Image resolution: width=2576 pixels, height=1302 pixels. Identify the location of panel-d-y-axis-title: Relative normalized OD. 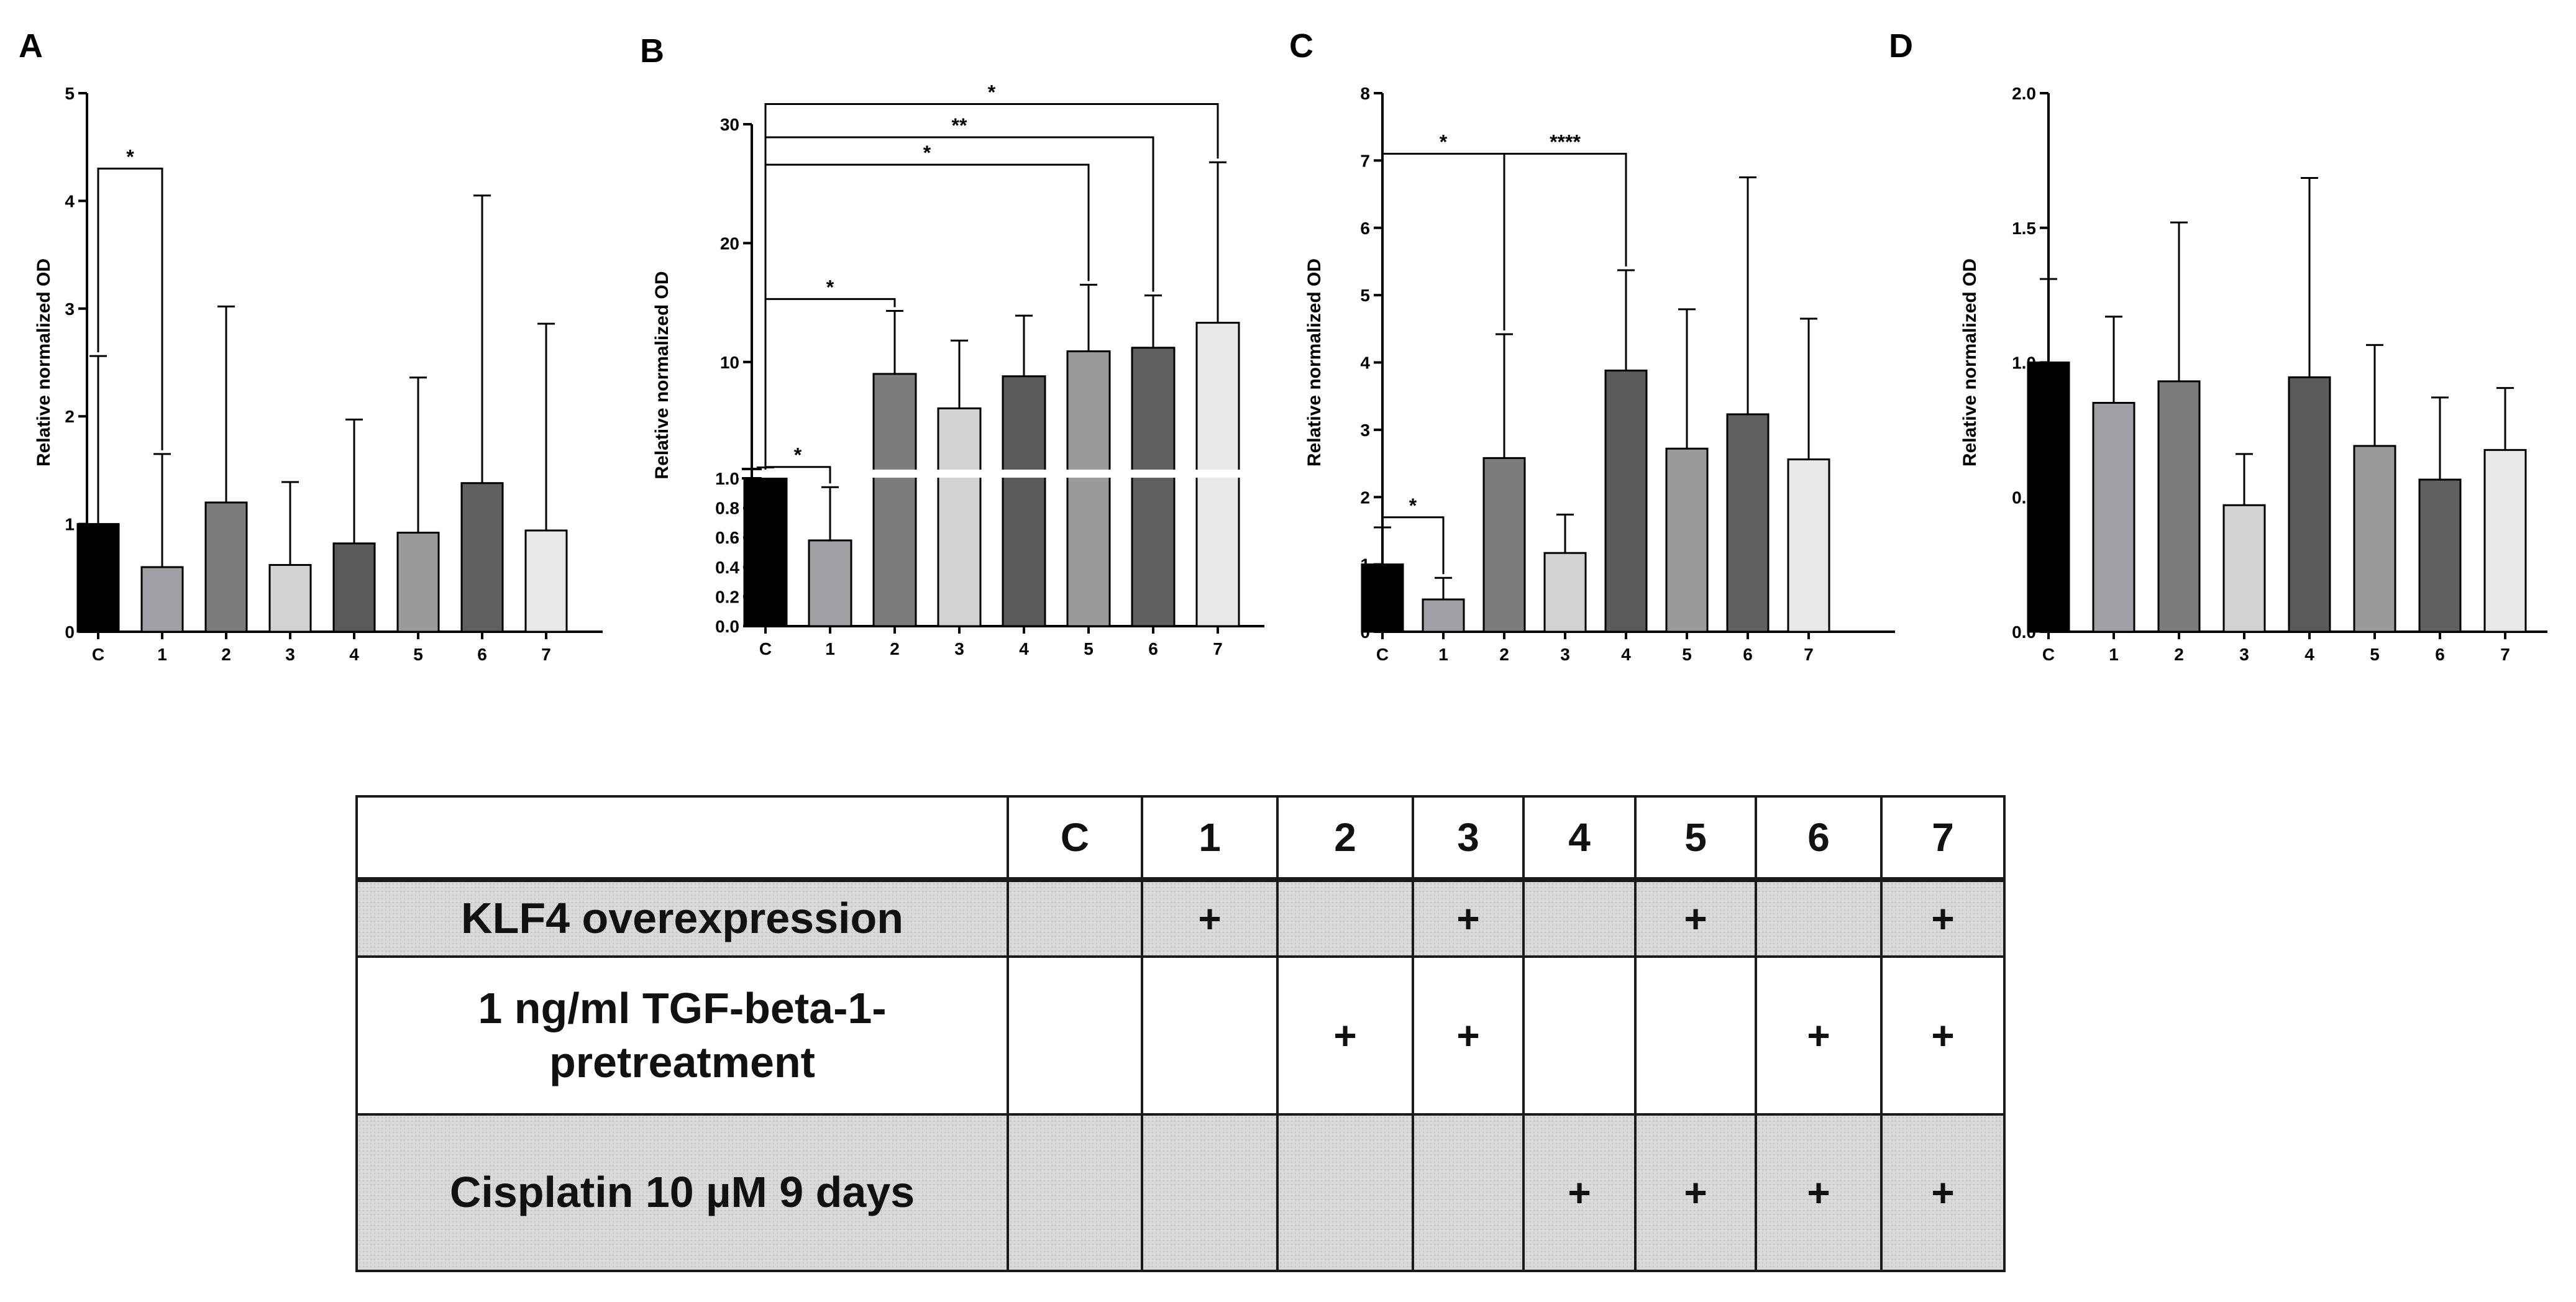
(1970, 362).